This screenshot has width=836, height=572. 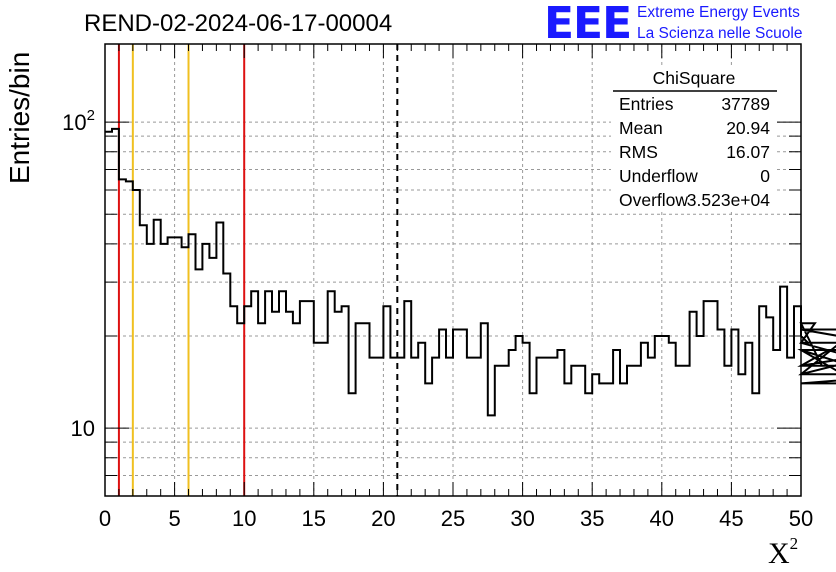 What do you see at coordinates (694, 78) in the screenshot?
I see `stats-title: ChiSquare` at bounding box center [694, 78].